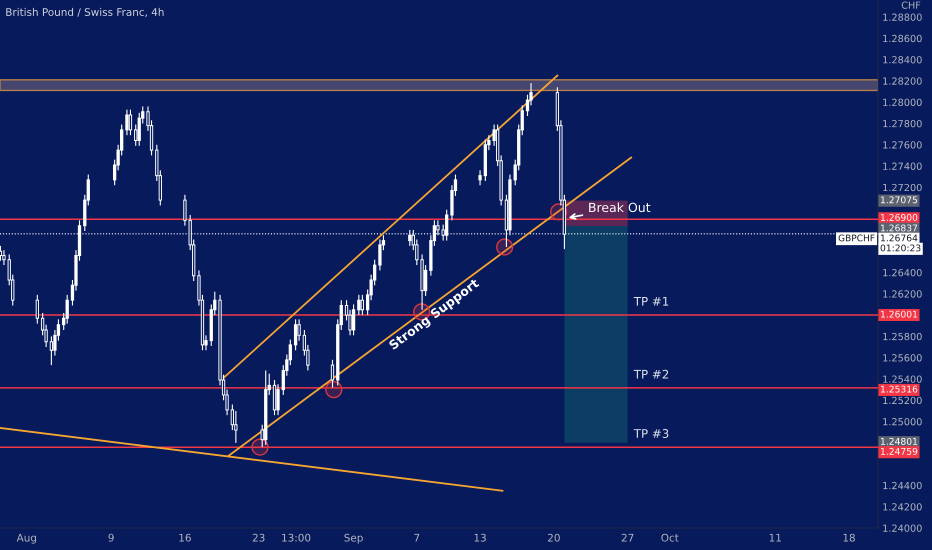 The width and height of the screenshot is (932, 550). I want to click on y-tick-label: 1.27400, so click(902, 166).